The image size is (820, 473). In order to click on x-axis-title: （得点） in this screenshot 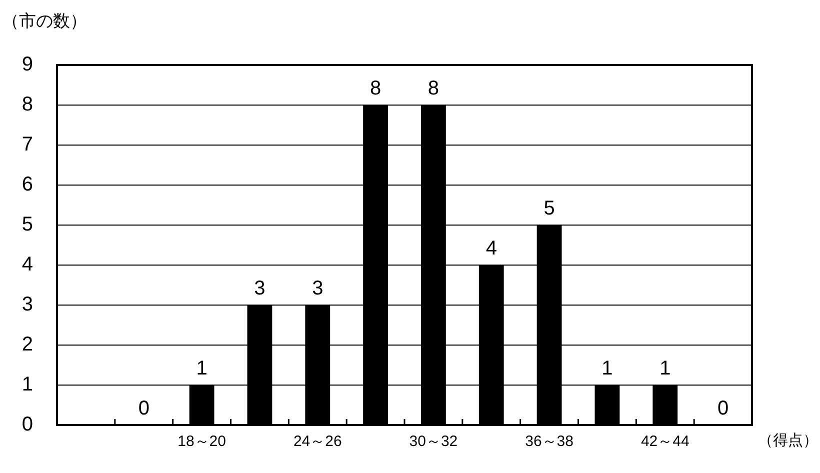, I will do `click(788, 441)`.